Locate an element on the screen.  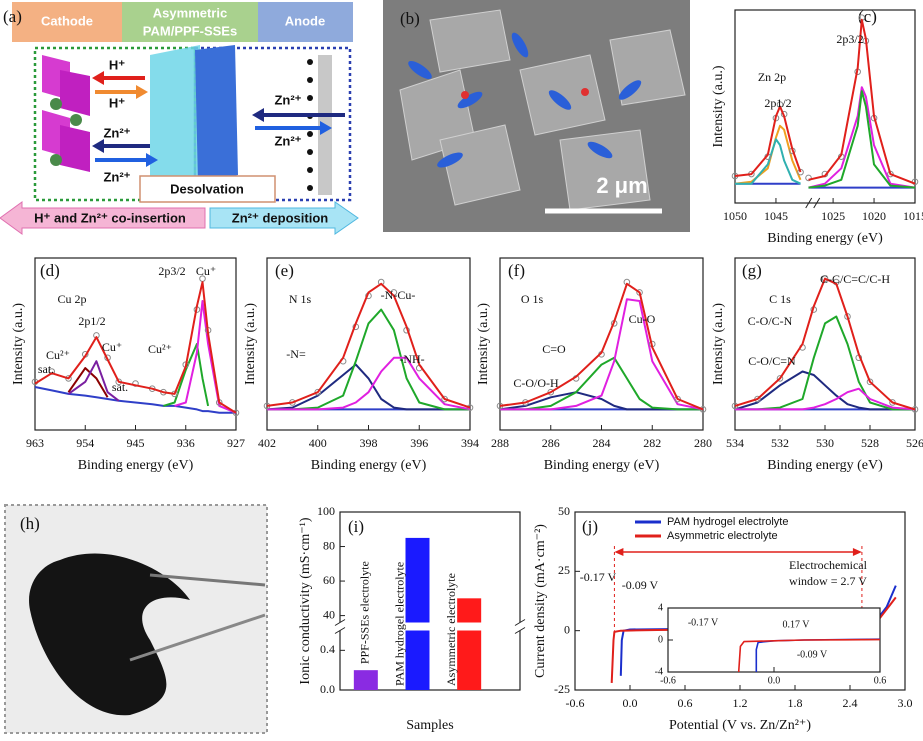
left-arrow is located at coordinates (103, 218).